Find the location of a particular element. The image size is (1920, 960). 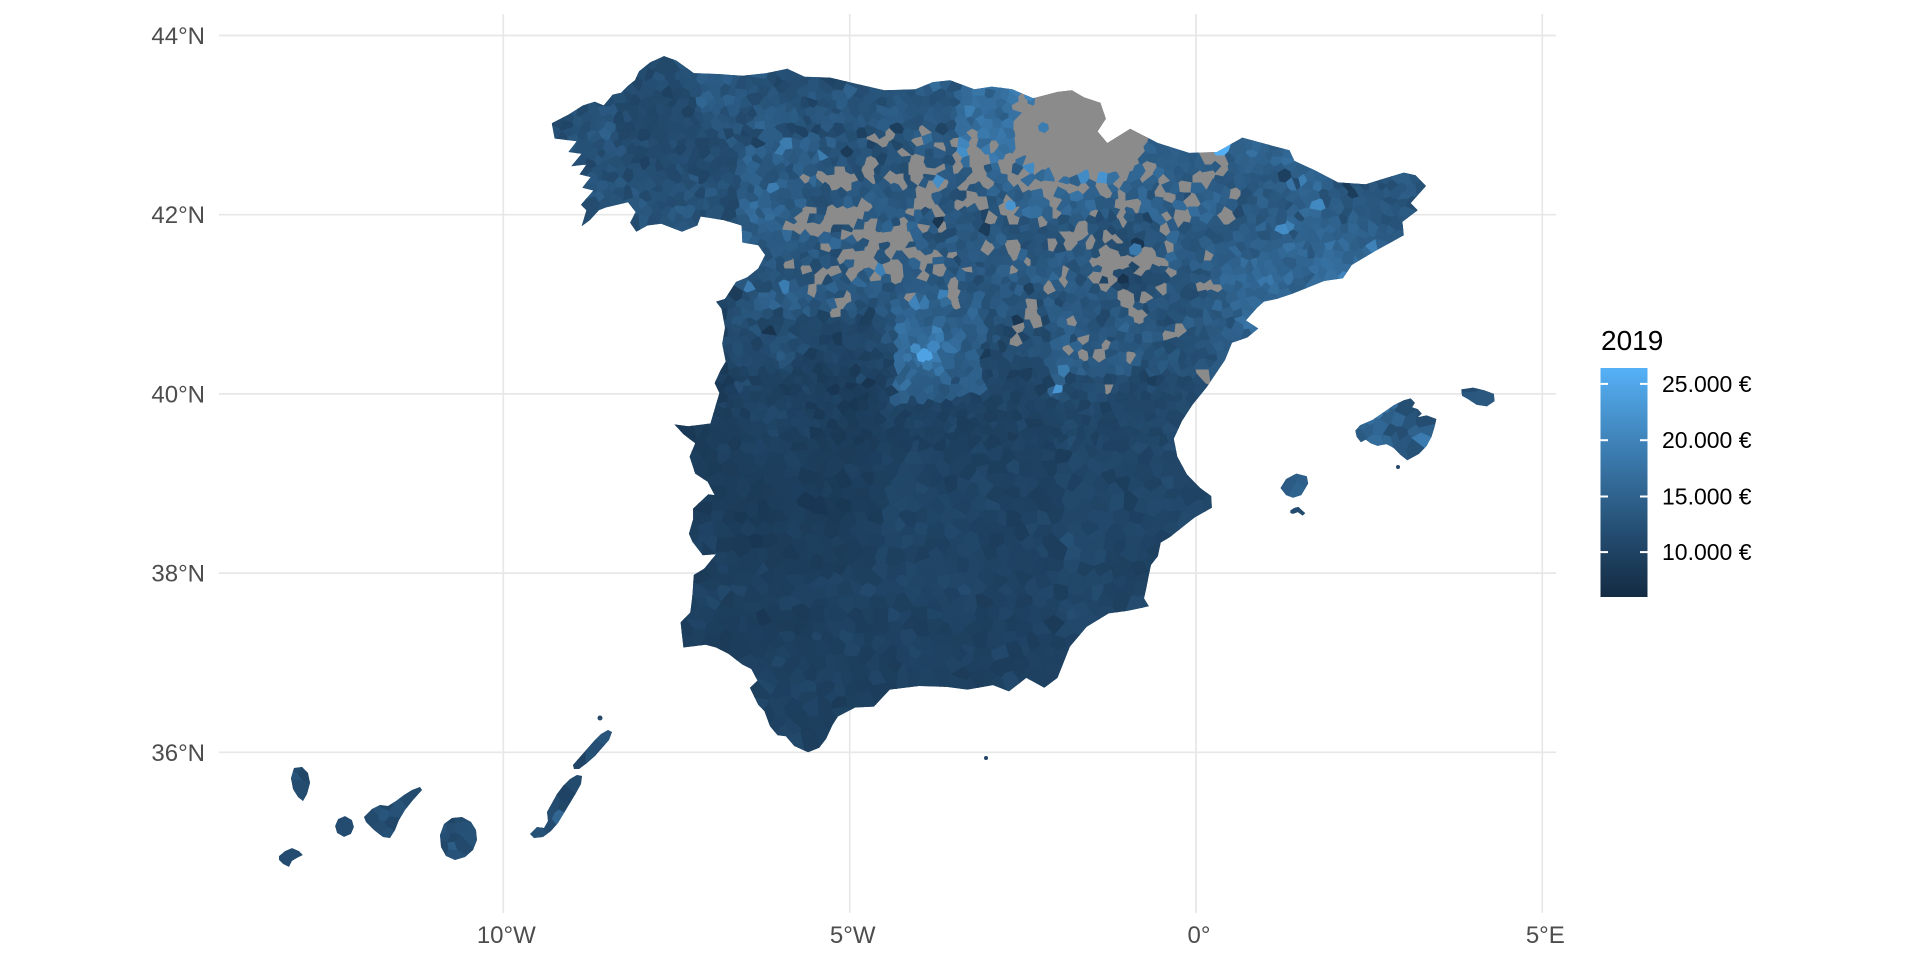

svg-text: 2019 is located at coordinates (1632, 340).